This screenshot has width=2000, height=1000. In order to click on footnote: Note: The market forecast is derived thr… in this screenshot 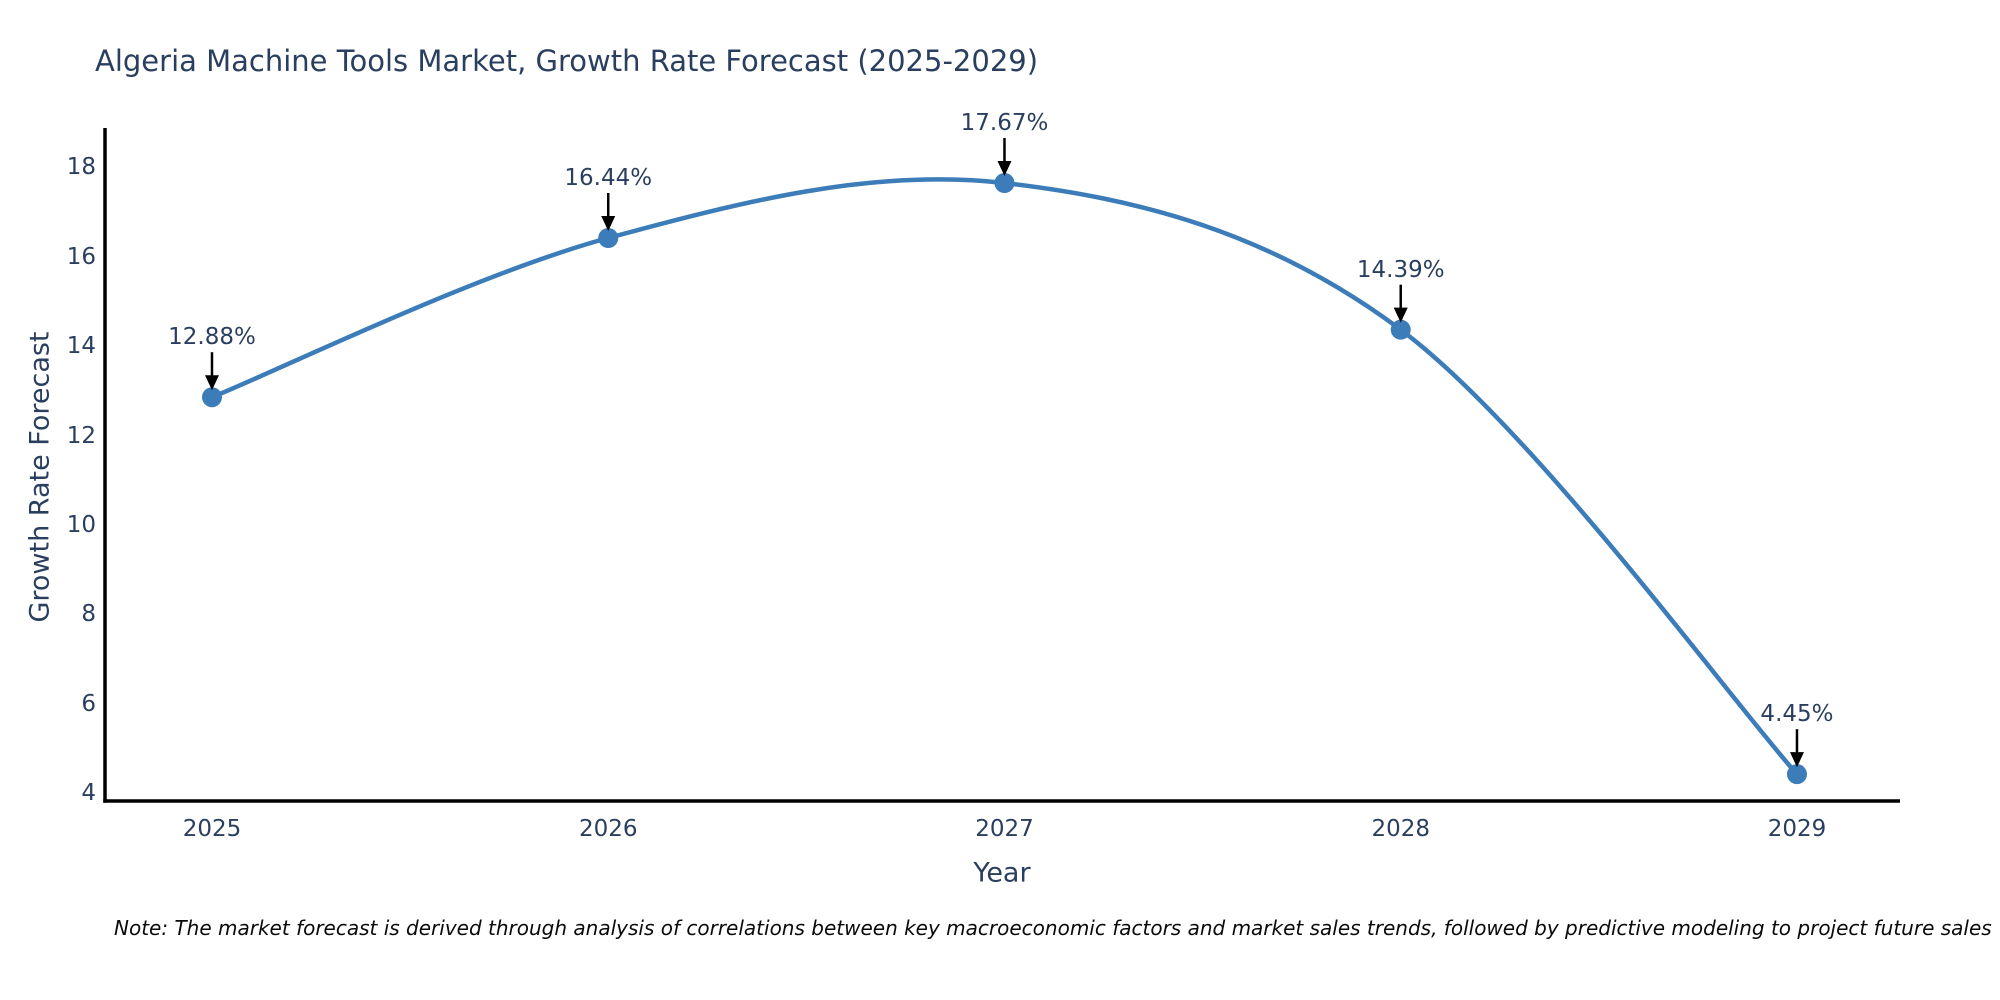, I will do `click(1053, 928)`.